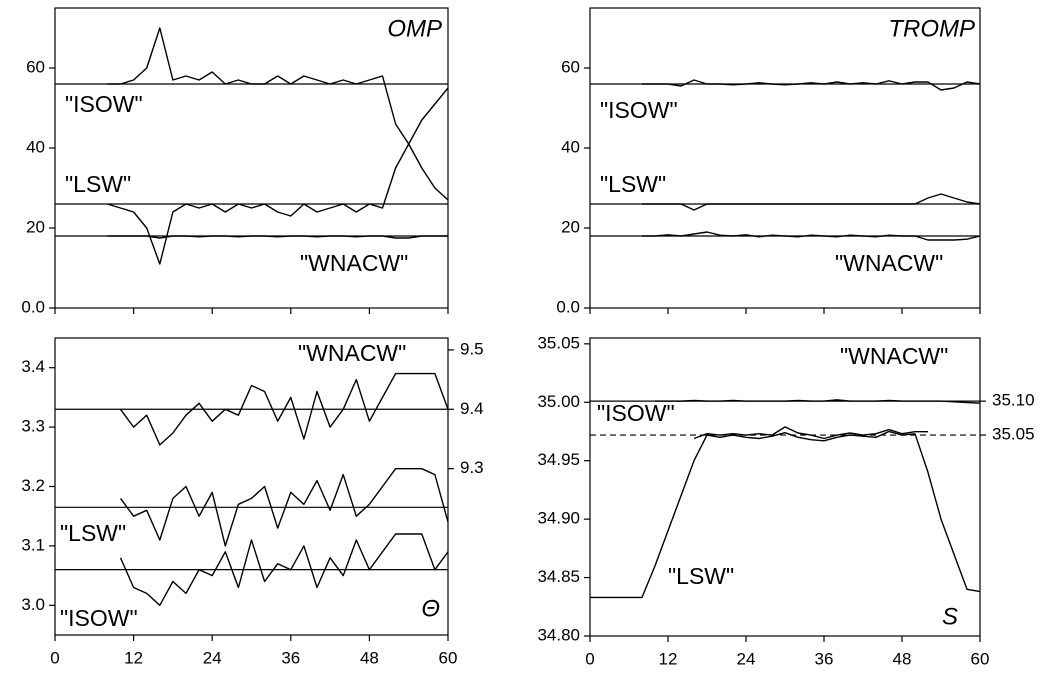  Describe the element at coordinates (1013, 400) in the screenshot. I see `y2-tick-label: 35.10` at that location.